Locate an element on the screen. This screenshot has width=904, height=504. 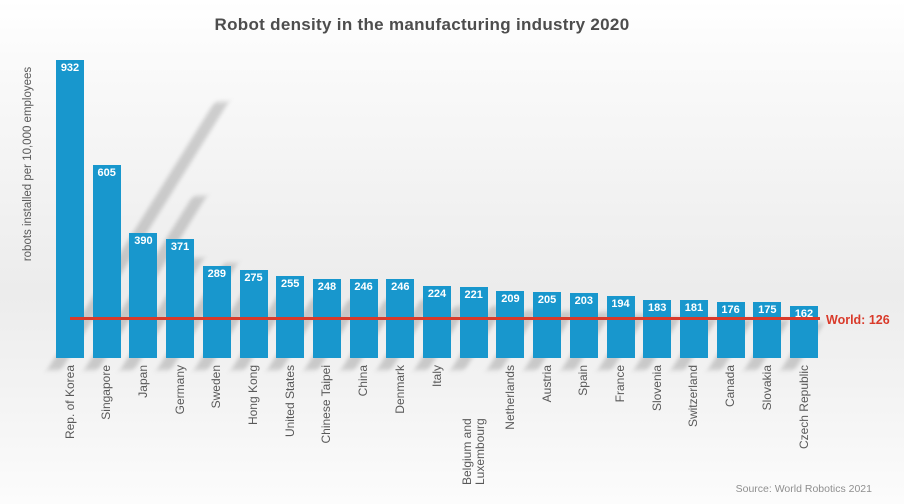
source-note: Source: World Robotics 2021 is located at coordinates (803, 489).